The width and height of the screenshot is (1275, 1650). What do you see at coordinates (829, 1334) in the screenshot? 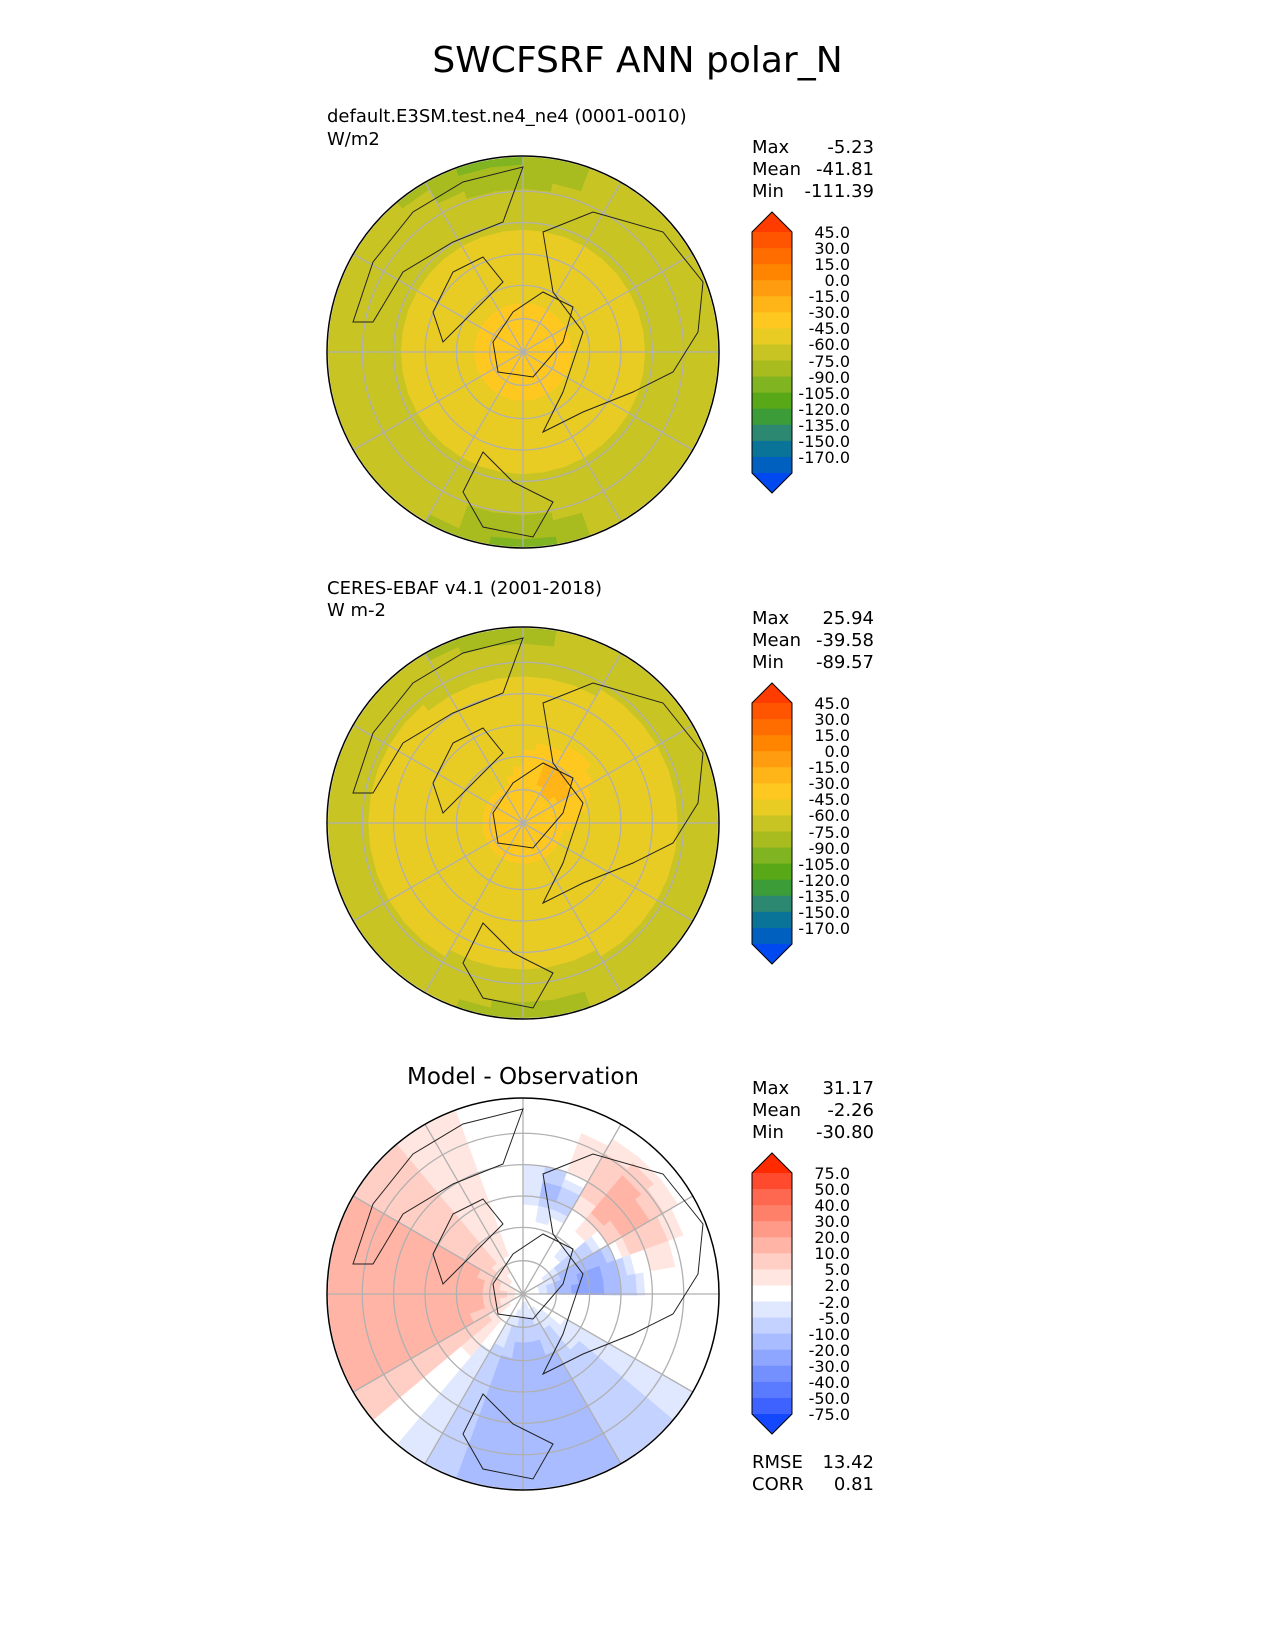
I see `colorbar-tick-label: -10.0` at bounding box center [829, 1334].